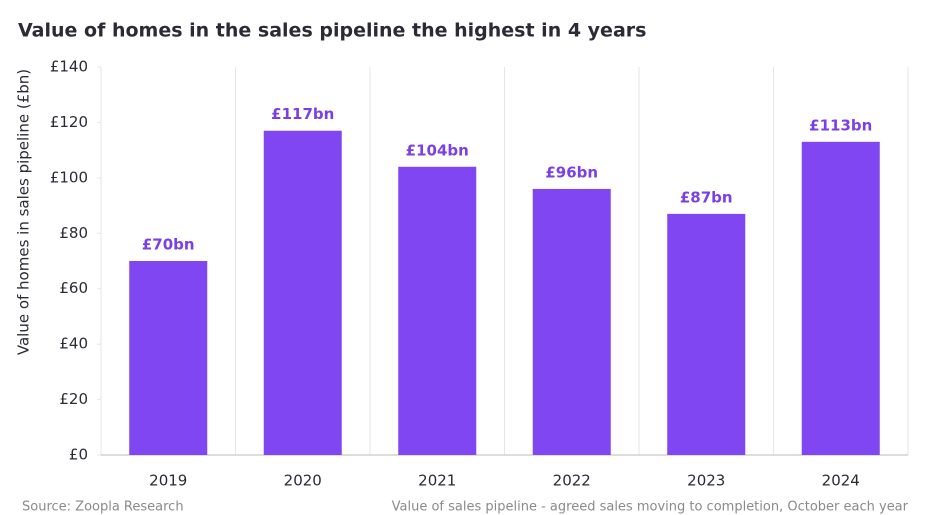 Image resolution: width=928 pixels, height=515 pixels. What do you see at coordinates (168, 481) in the screenshot?
I see `x-tick-label: 2019` at bounding box center [168, 481].